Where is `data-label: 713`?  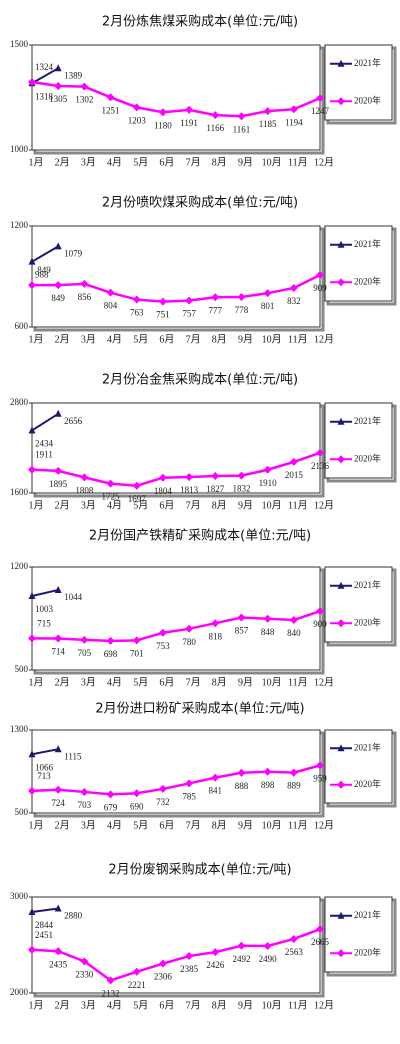 data-label: 713 is located at coordinates (44, 776).